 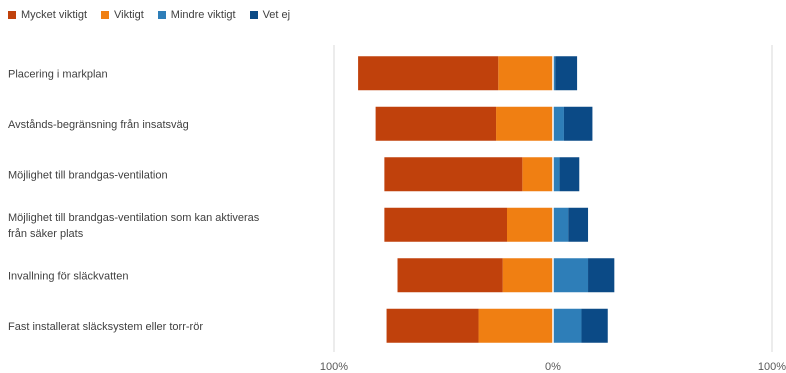 I want to click on legend-item: Mycket viktigt, so click(x=47, y=15).